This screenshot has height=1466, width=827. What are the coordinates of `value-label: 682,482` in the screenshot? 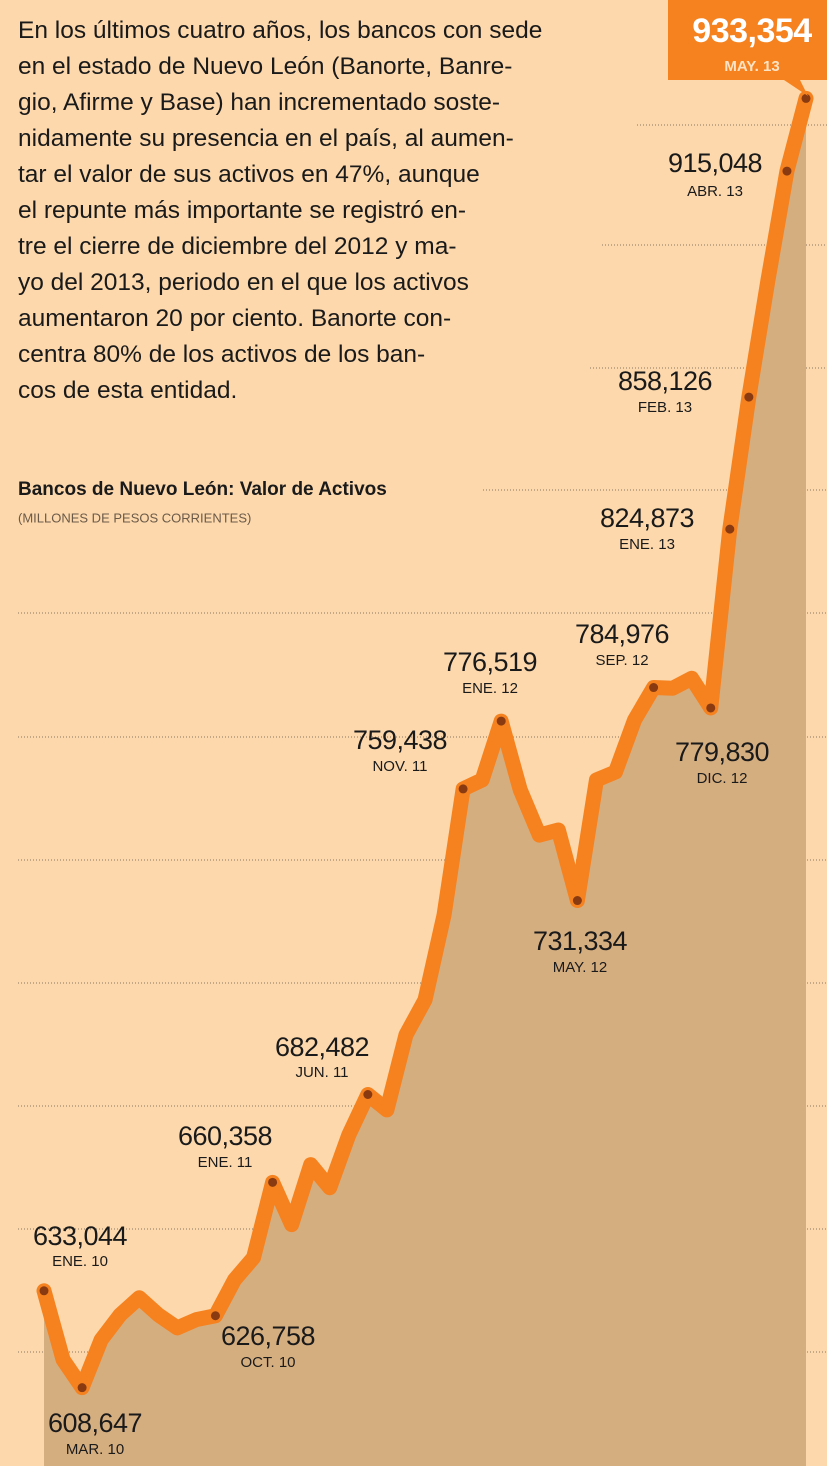 It's located at (322, 1047).